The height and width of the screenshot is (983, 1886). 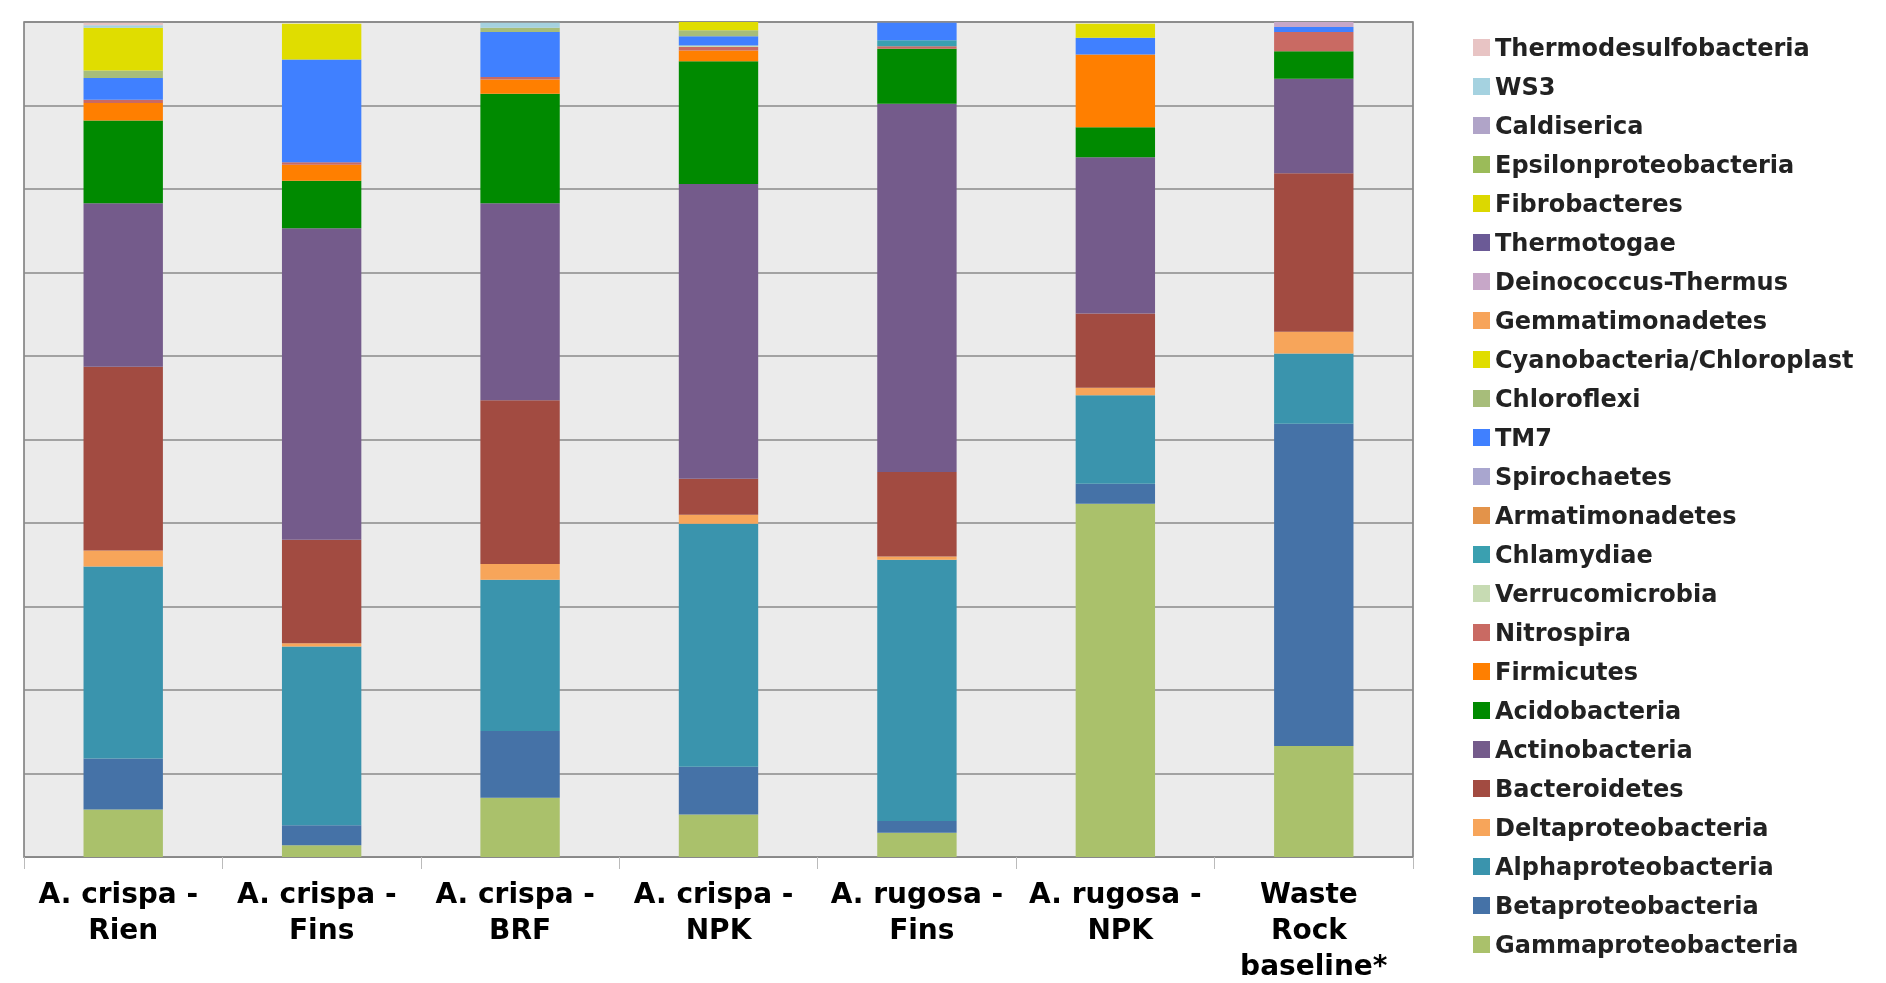 I want to click on legend-label: Thermotogae, so click(x=1585, y=242).